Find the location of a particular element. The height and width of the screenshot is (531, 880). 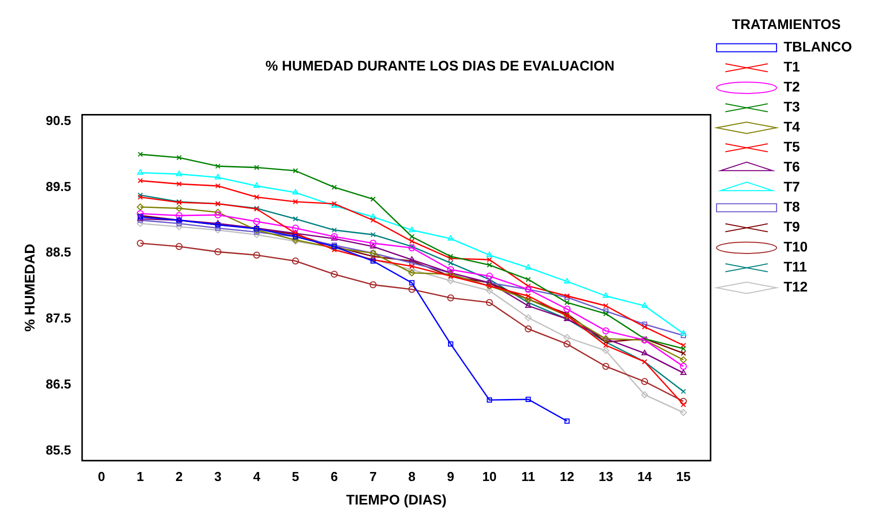

legend-label: T5 is located at coordinates (792, 146).